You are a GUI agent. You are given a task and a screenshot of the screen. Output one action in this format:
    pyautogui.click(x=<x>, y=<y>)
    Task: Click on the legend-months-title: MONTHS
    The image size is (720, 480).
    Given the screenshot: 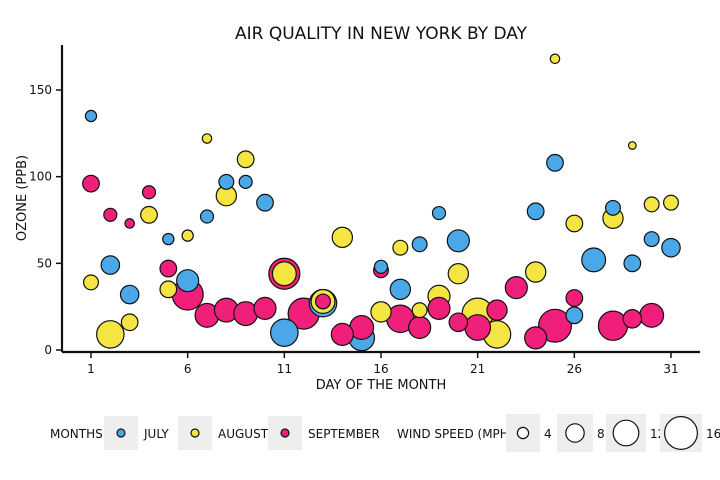 What is the action you would take?
    pyautogui.click(x=76, y=434)
    